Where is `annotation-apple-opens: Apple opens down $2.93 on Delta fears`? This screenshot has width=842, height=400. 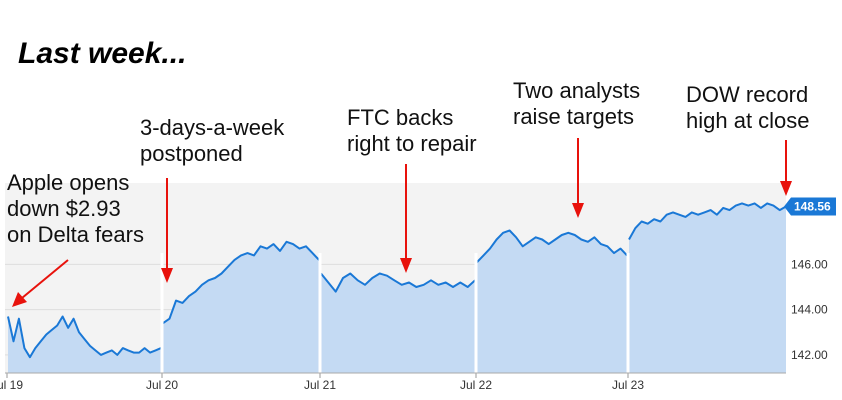 annotation-apple-opens: Apple opens down $2.93 on Delta fears is located at coordinates (75, 208).